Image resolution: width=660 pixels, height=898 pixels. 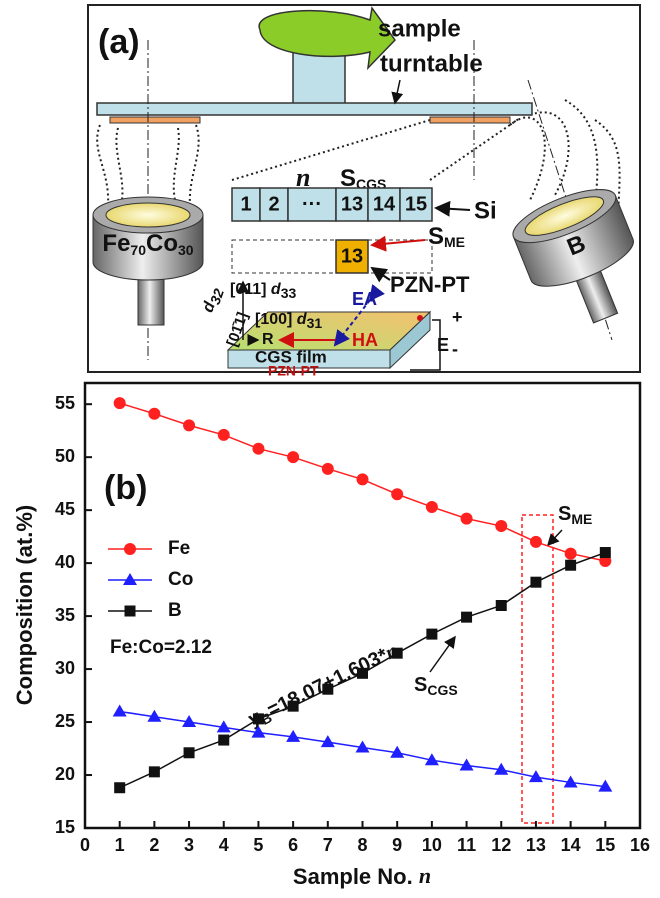 I want to click on y-tick-label: 20, so click(x=65, y=774).